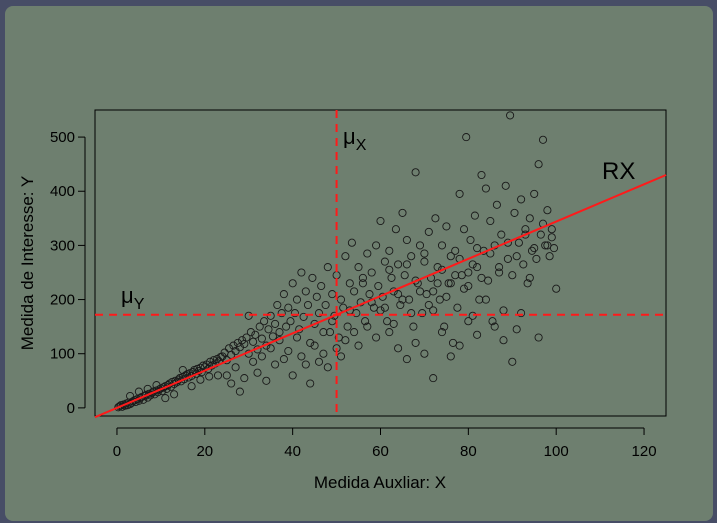 The height and width of the screenshot is (523, 717). What do you see at coordinates (27, 263) in the screenshot?
I see `y-axis-label: Medida de Interesse: Y` at bounding box center [27, 263].